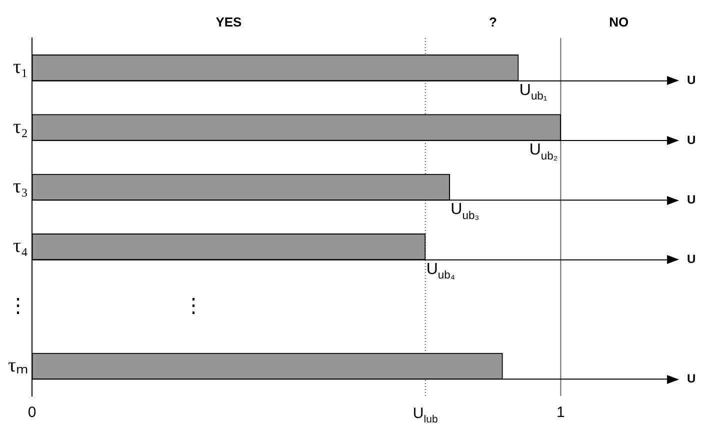  I want to click on annotation: ⋮, so click(193, 306).